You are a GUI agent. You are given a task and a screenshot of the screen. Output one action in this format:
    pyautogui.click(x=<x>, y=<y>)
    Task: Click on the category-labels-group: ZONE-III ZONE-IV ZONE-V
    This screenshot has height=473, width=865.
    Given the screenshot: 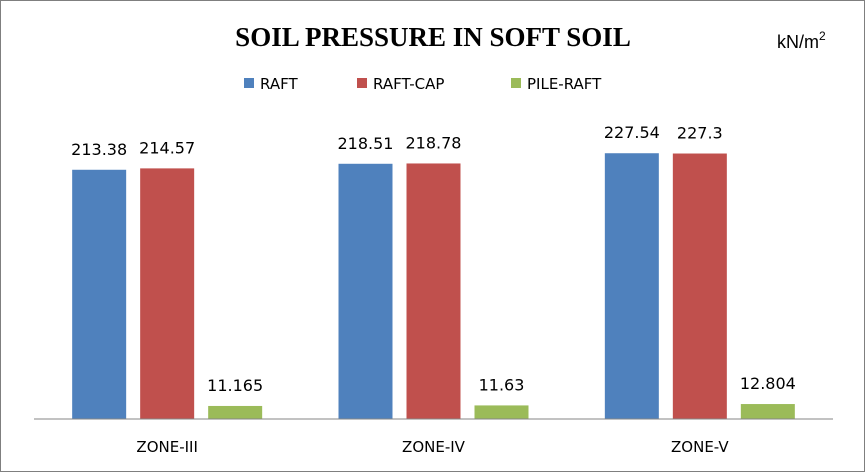 What is the action you would take?
    pyautogui.click(x=432, y=447)
    